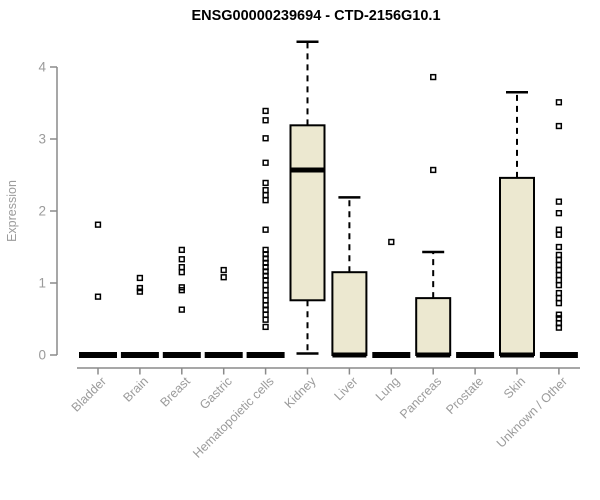 This screenshot has width=600, height=500. What do you see at coordinates (12, 211) in the screenshot?
I see `y-axis-label: Expression` at bounding box center [12, 211].